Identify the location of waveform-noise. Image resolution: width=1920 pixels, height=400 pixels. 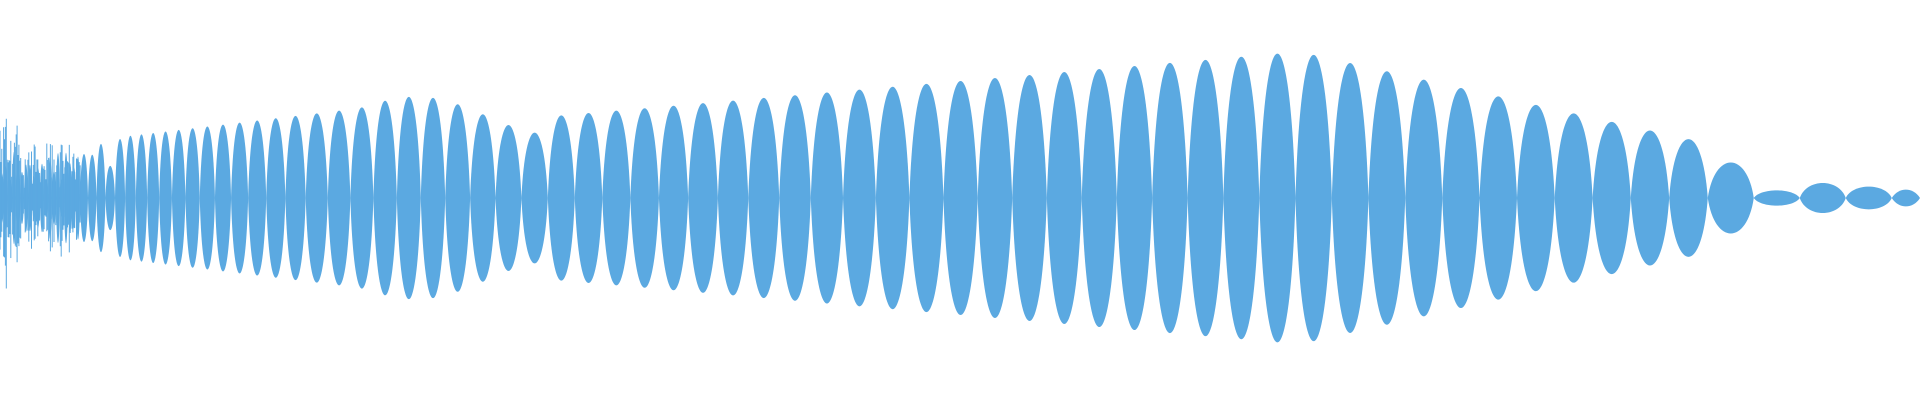
(40, 204).